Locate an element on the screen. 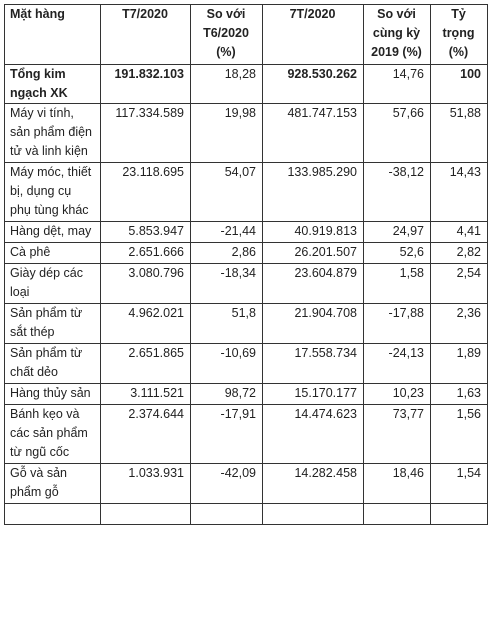  value-cell: 18,46 is located at coordinates (397, 483).